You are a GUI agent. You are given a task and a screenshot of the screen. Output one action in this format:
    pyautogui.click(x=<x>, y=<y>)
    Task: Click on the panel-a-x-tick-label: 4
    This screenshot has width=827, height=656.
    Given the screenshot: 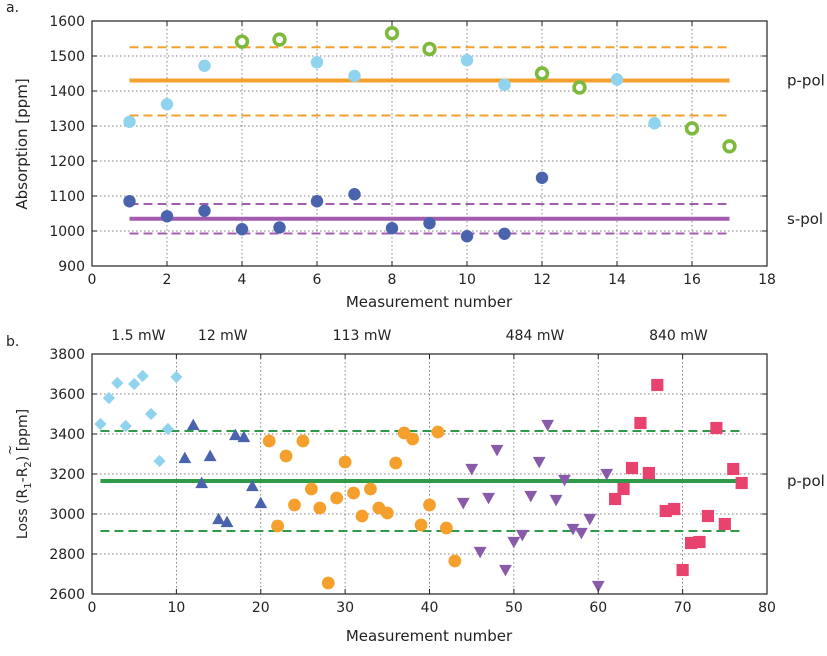 What is the action you would take?
    pyautogui.click(x=242, y=280)
    